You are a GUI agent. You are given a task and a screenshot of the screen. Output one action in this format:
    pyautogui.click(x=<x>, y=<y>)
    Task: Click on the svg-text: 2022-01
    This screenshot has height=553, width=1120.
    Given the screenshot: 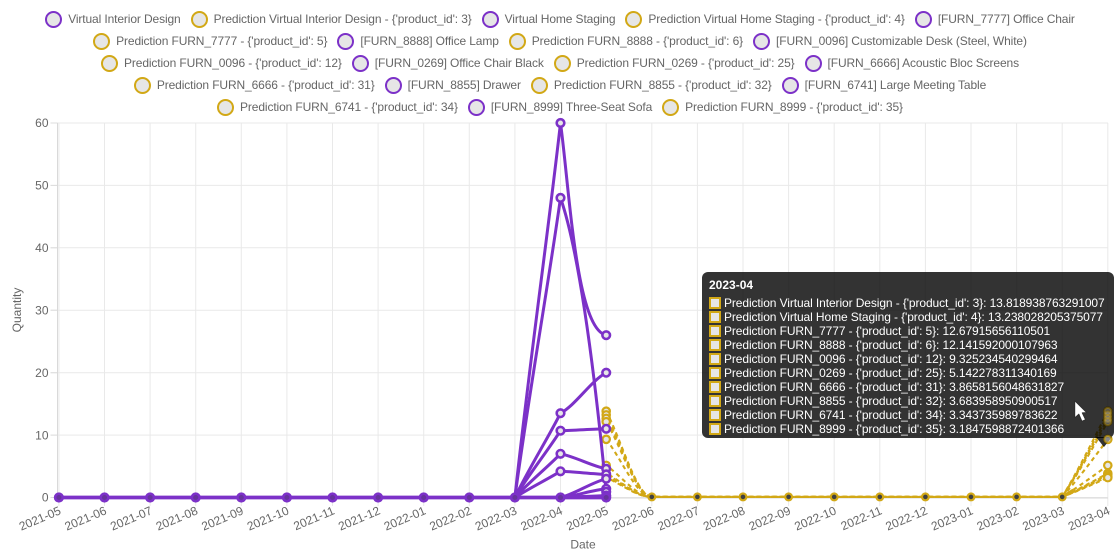 What is the action you would take?
    pyautogui.click(x=405, y=518)
    